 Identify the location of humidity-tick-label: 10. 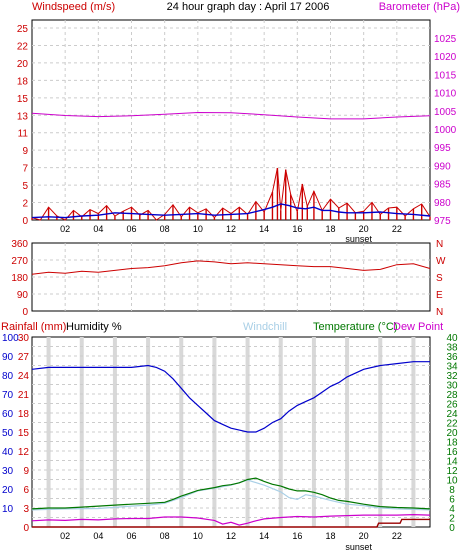
(8, 509).